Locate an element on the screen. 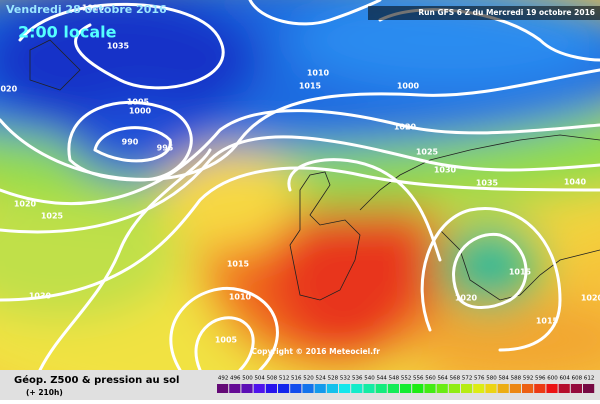 This screenshot has width=600, height=404. run-banner is located at coordinates (484, 13).